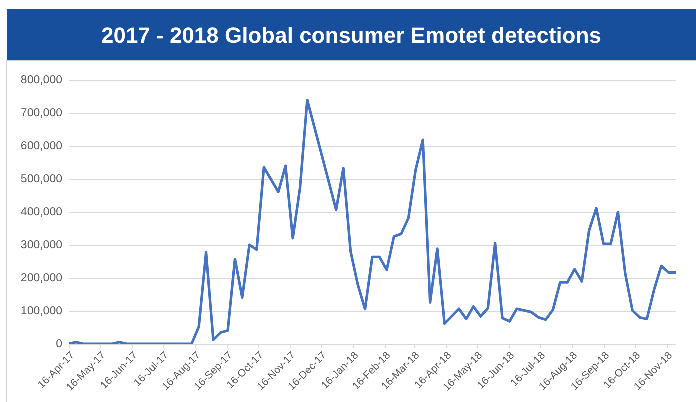 This screenshot has width=696, height=402. What do you see at coordinates (41, 146) in the screenshot?
I see `y-tick-label: 600,000` at bounding box center [41, 146].